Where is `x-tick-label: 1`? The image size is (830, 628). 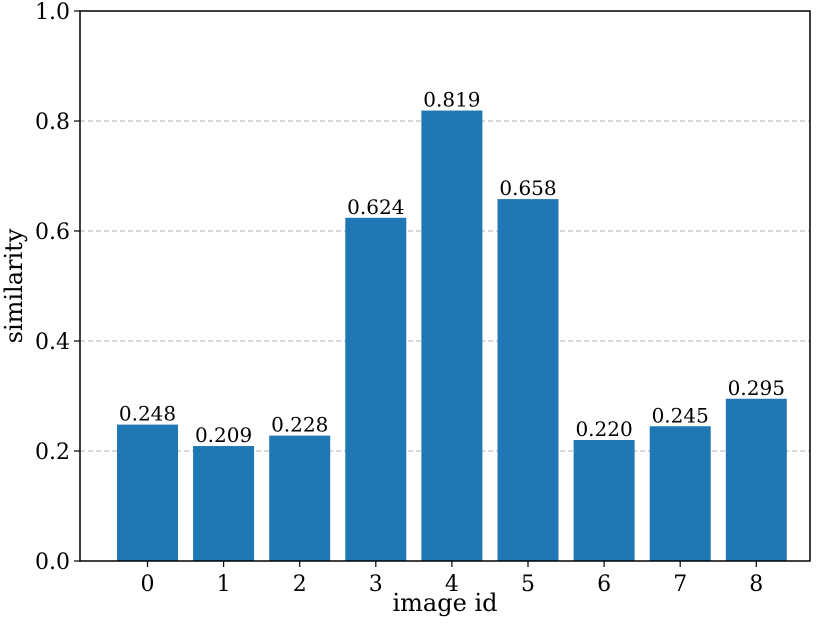 x-tick-label: 1 is located at coordinates (224, 584).